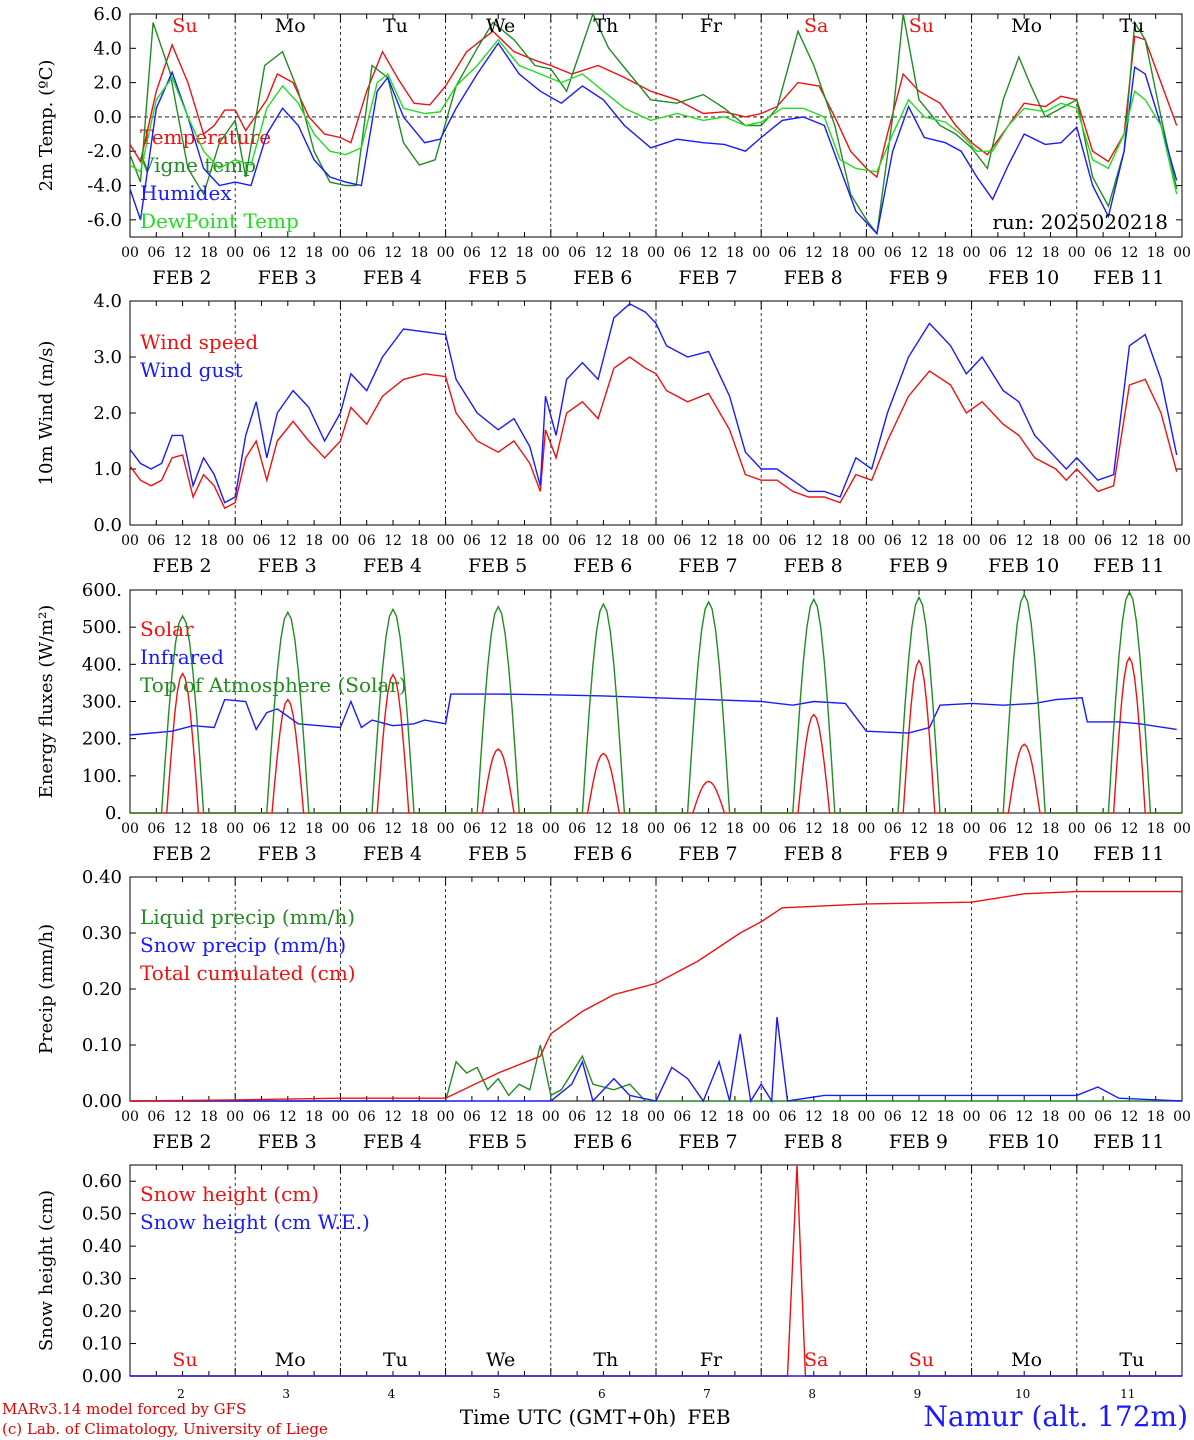 The height and width of the screenshot is (1440, 1194). Describe the element at coordinates (497, 854) in the screenshot. I see `date-label: FEB 5` at that location.